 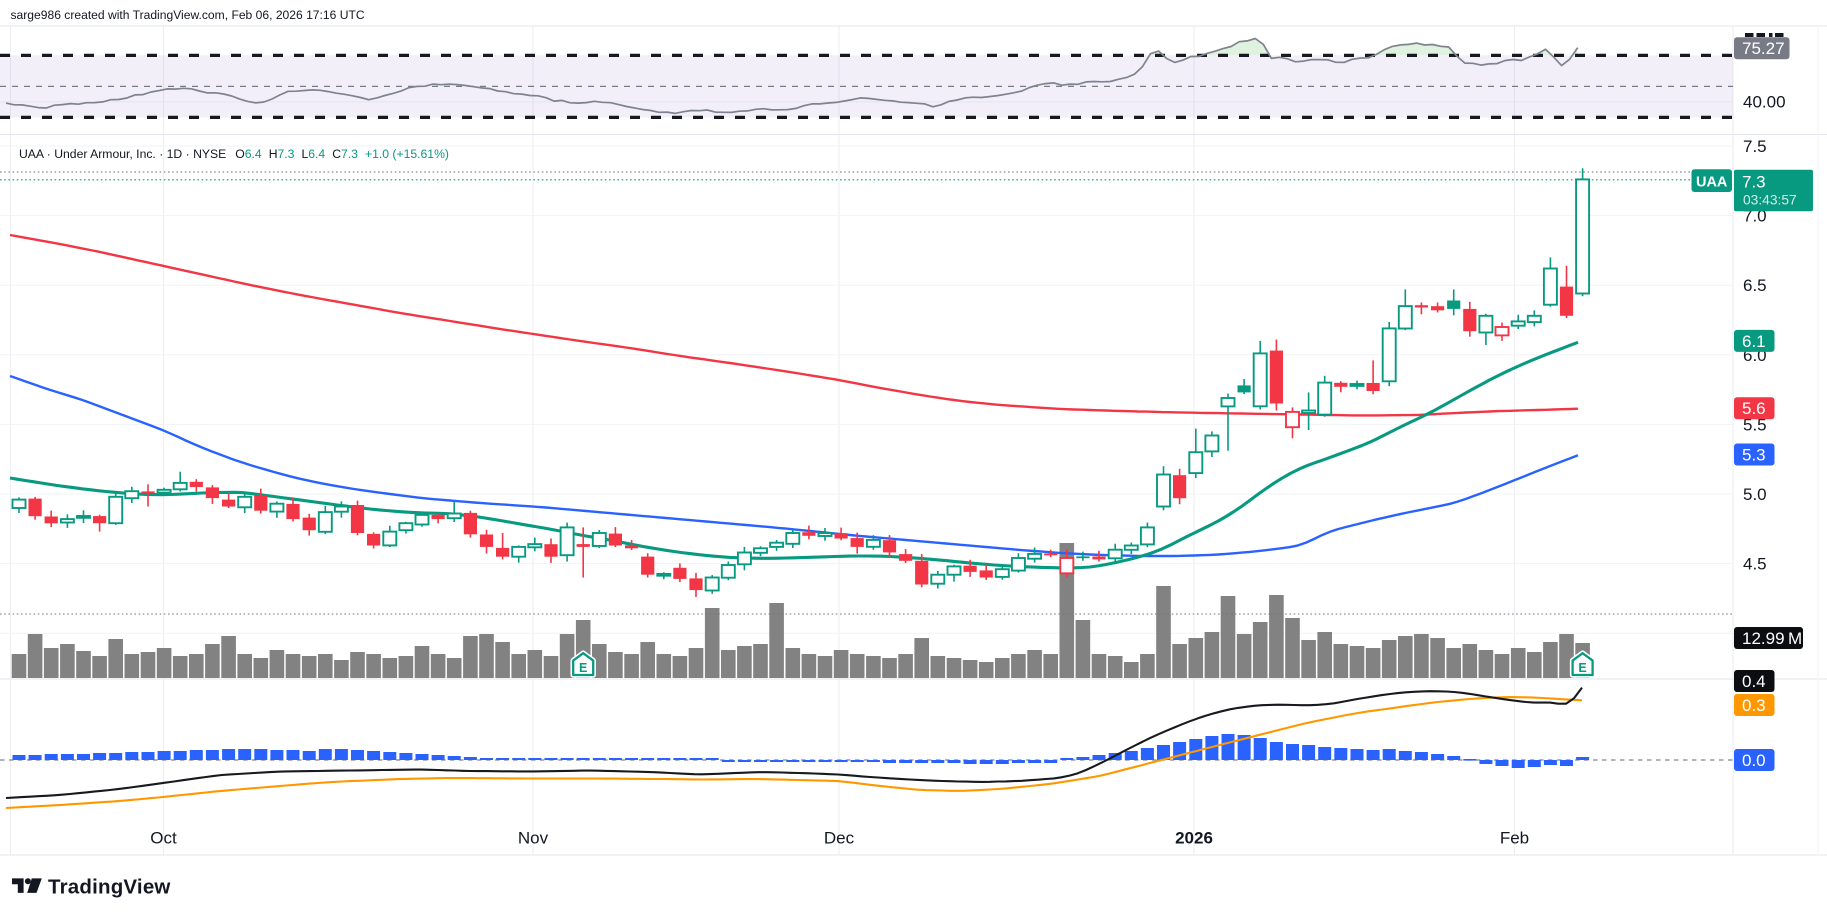 I want to click on svg-text: 5.6, so click(x=1754, y=408).